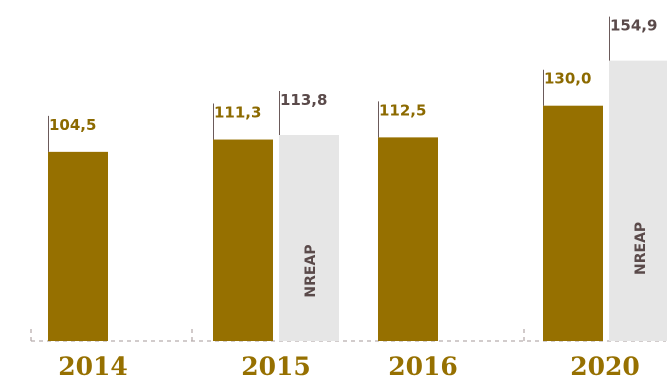 This screenshot has width=667, height=377. I want to click on category-label-2015: 2015, so click(276, 364).